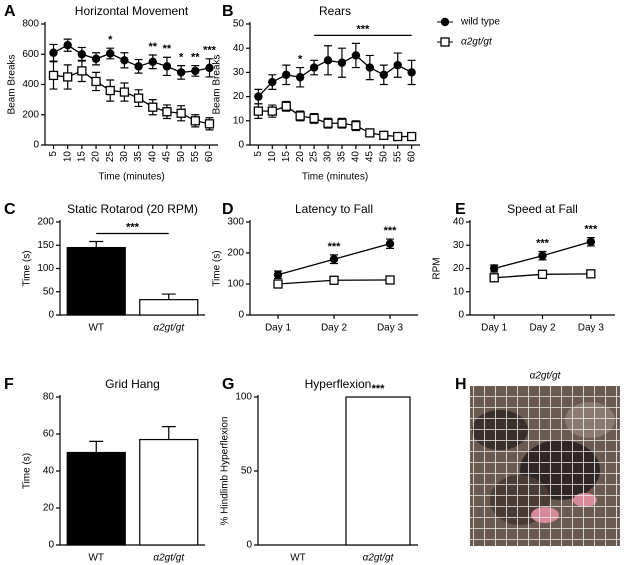 Image resolution: width=640 pixels, height=565 pixels. Describe the element at coordinates (383, 157) in the screenshot. I see `x-tick-label: 50` at that location.